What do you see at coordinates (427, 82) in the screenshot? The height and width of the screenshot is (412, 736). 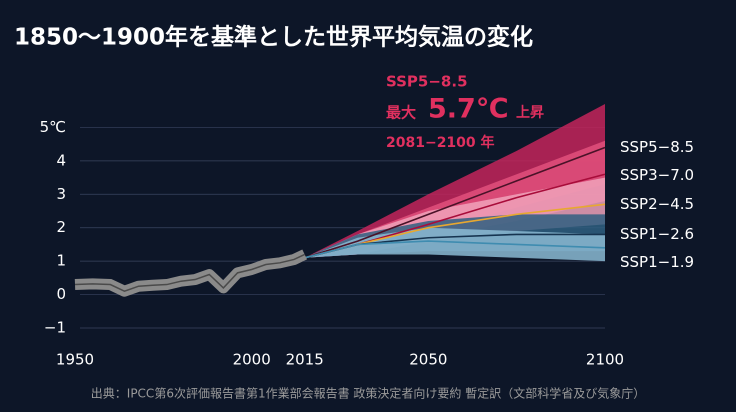 I see `annotation-scenario: SSP5−8.5` at bounding box center [427, 82].